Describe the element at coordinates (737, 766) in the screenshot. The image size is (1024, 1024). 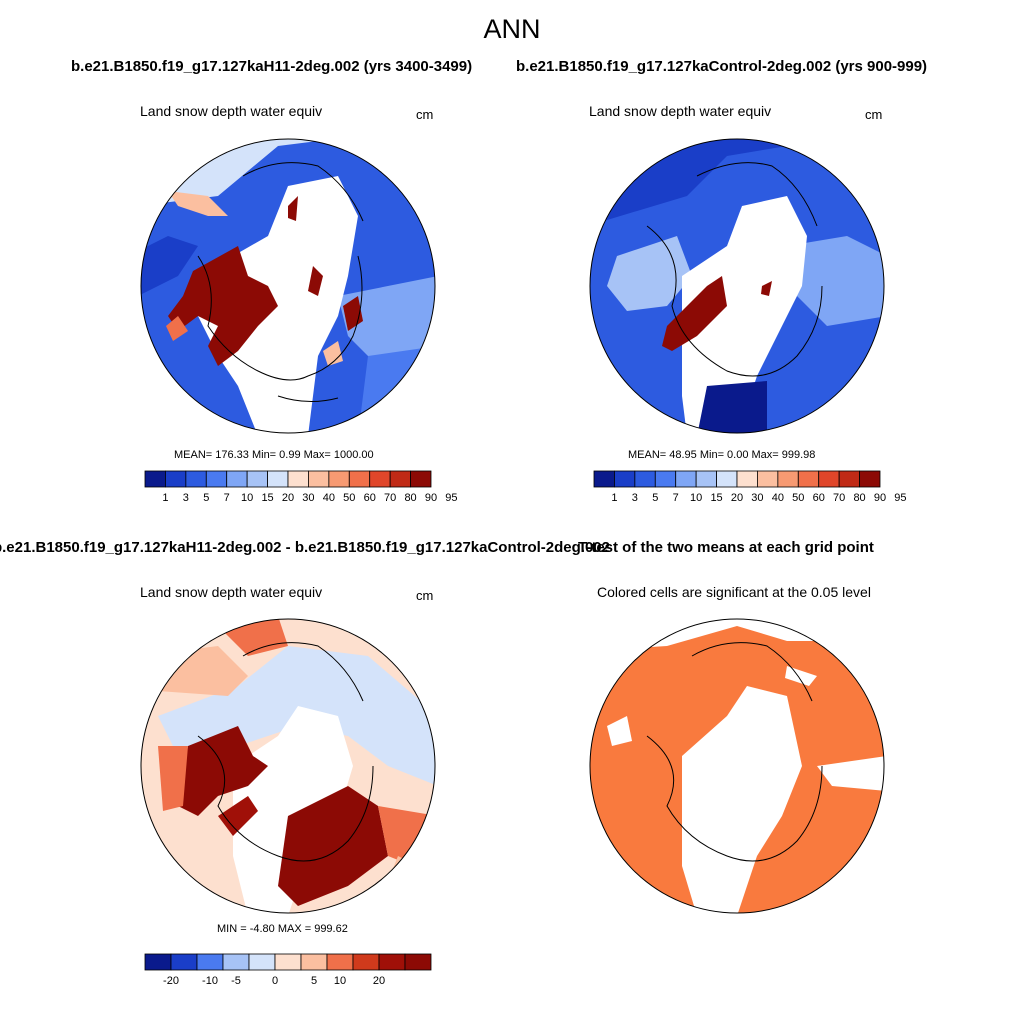
I see `panel-4-polar-map` at that location.